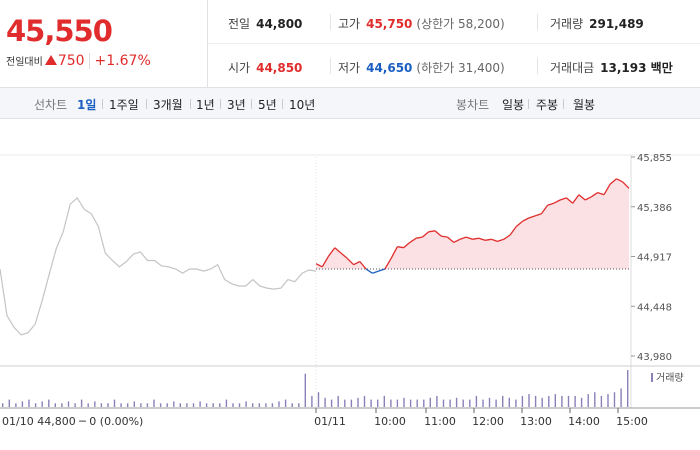  What do you see at coordinates (597, 23) in the screenshot?
I see `volume: 거래량 291,489` at bounding box center [597, 23].